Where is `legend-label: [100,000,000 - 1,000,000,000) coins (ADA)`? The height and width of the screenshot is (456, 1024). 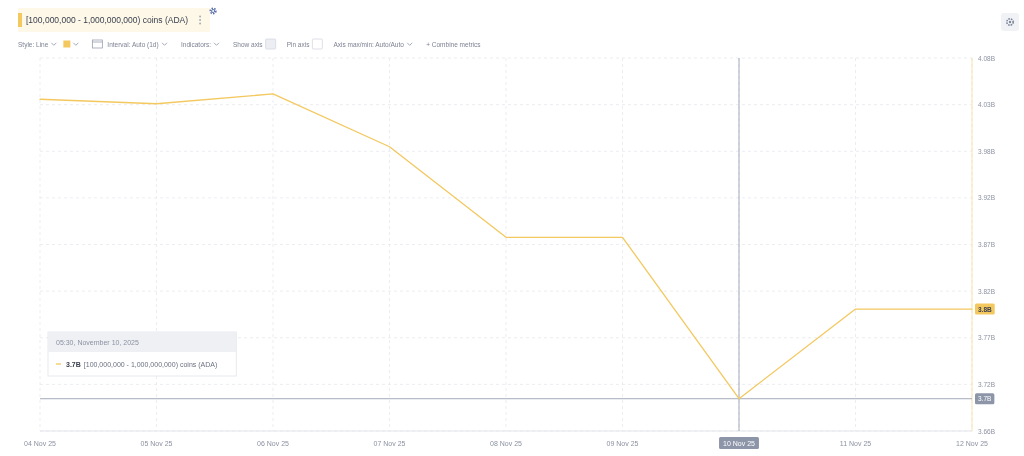
legend-label: [100,000,000 - 1,000,000,000) coins (ADA) is located at coordinates (107, 20).